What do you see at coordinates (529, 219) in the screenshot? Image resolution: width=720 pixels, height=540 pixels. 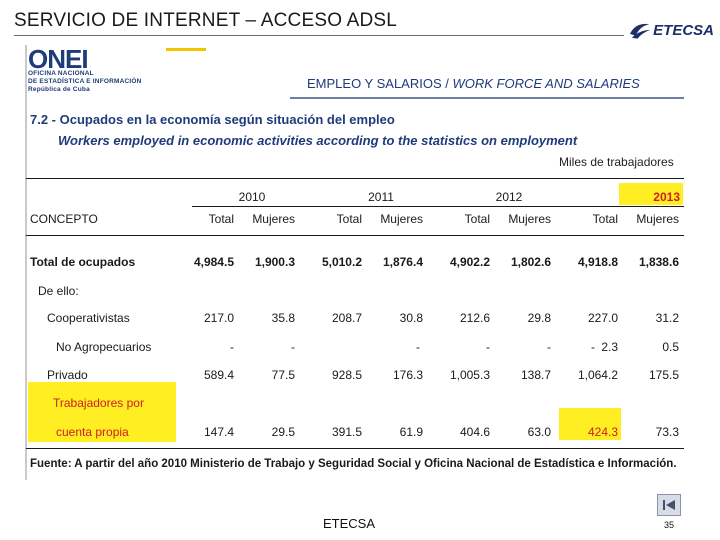 I see `col-women-2012: Mujeres` at bounding box center [529, 219].